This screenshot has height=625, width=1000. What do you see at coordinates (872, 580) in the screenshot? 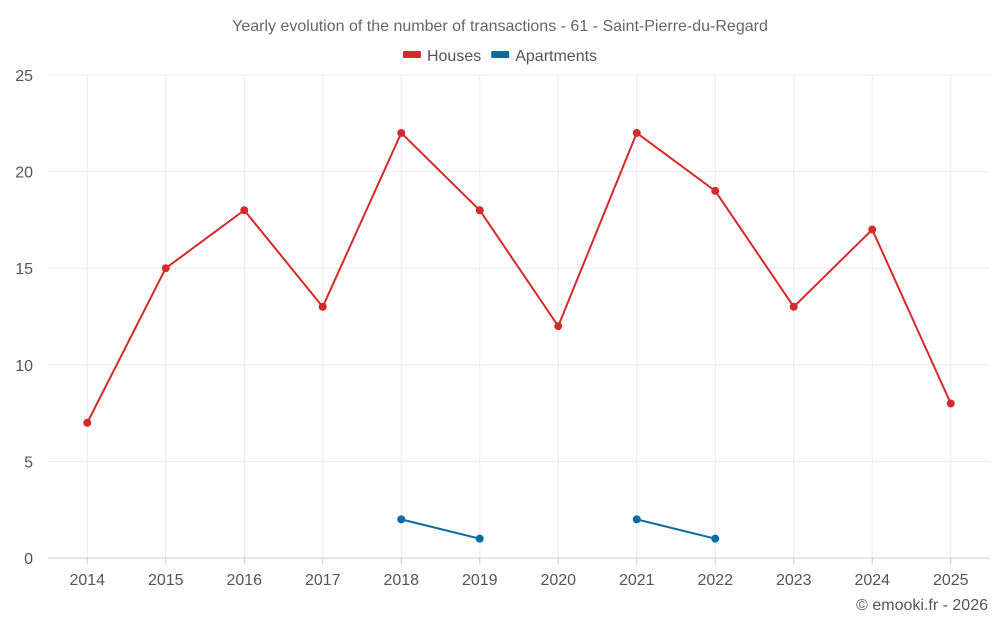
I see `x-tick-label: 2024` at bounding box center [872, 580].